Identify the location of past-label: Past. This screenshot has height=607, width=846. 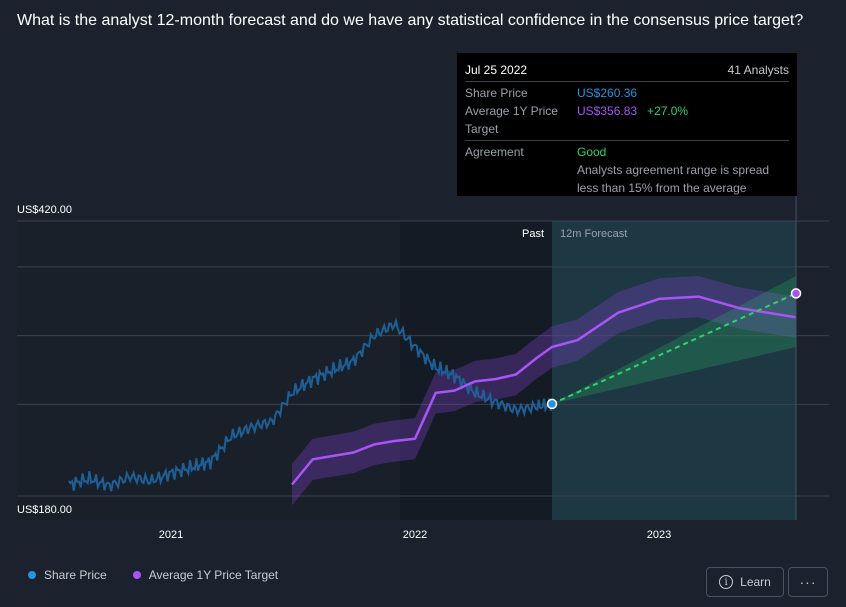
(533, 234).